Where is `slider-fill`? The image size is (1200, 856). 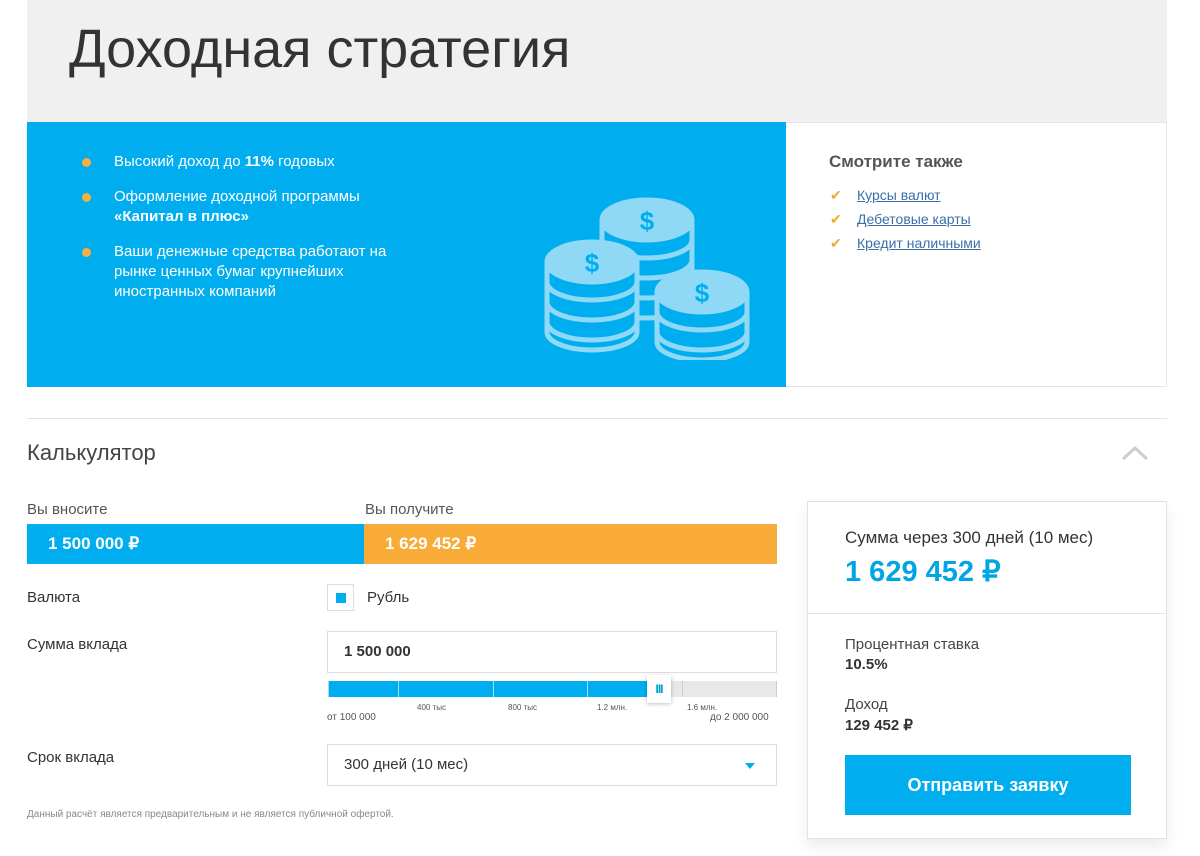
slider-fill is located at coordinates (488, 689).